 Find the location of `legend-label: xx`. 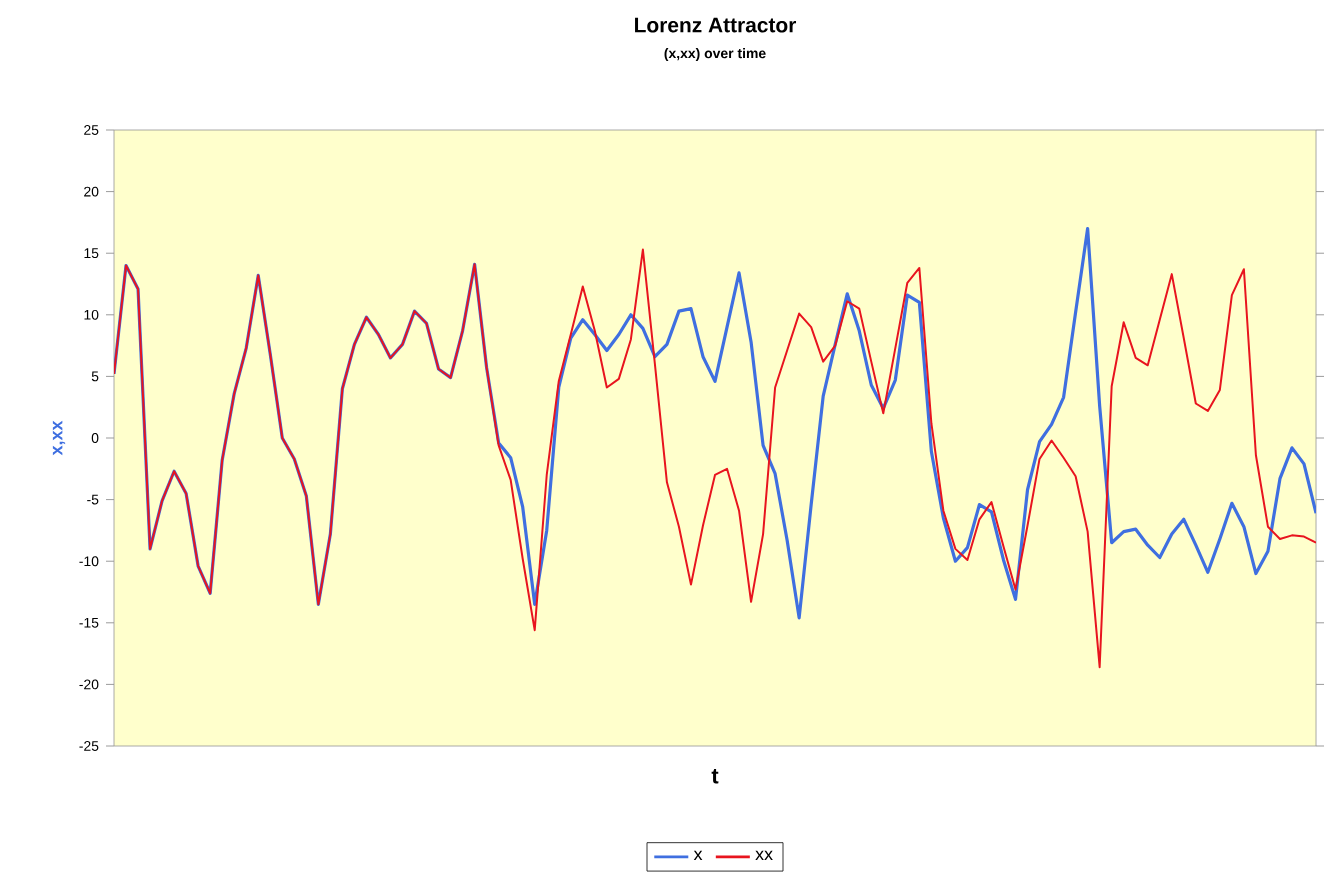

legend-label: xx is located at coordinates (764, 855).